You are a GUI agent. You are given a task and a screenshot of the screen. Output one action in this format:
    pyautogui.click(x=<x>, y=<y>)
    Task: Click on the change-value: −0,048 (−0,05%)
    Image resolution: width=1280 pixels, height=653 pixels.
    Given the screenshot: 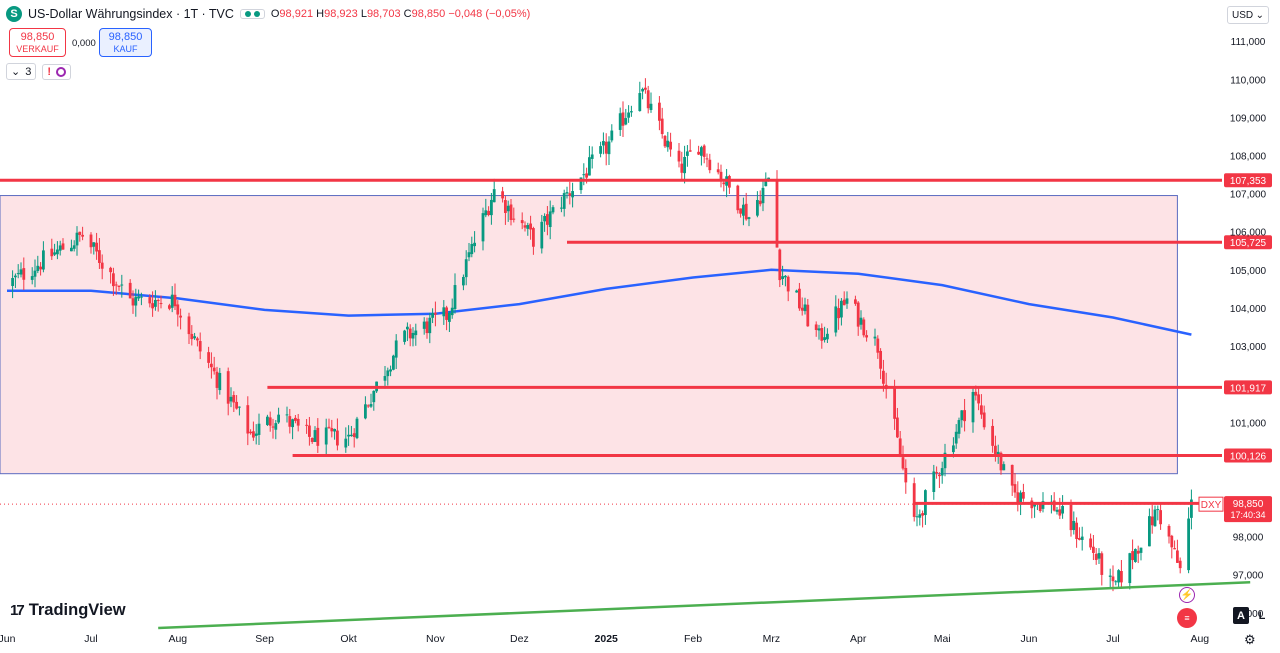 What is the action you would take?
    pyautogui.click(x=489, y=14)
    